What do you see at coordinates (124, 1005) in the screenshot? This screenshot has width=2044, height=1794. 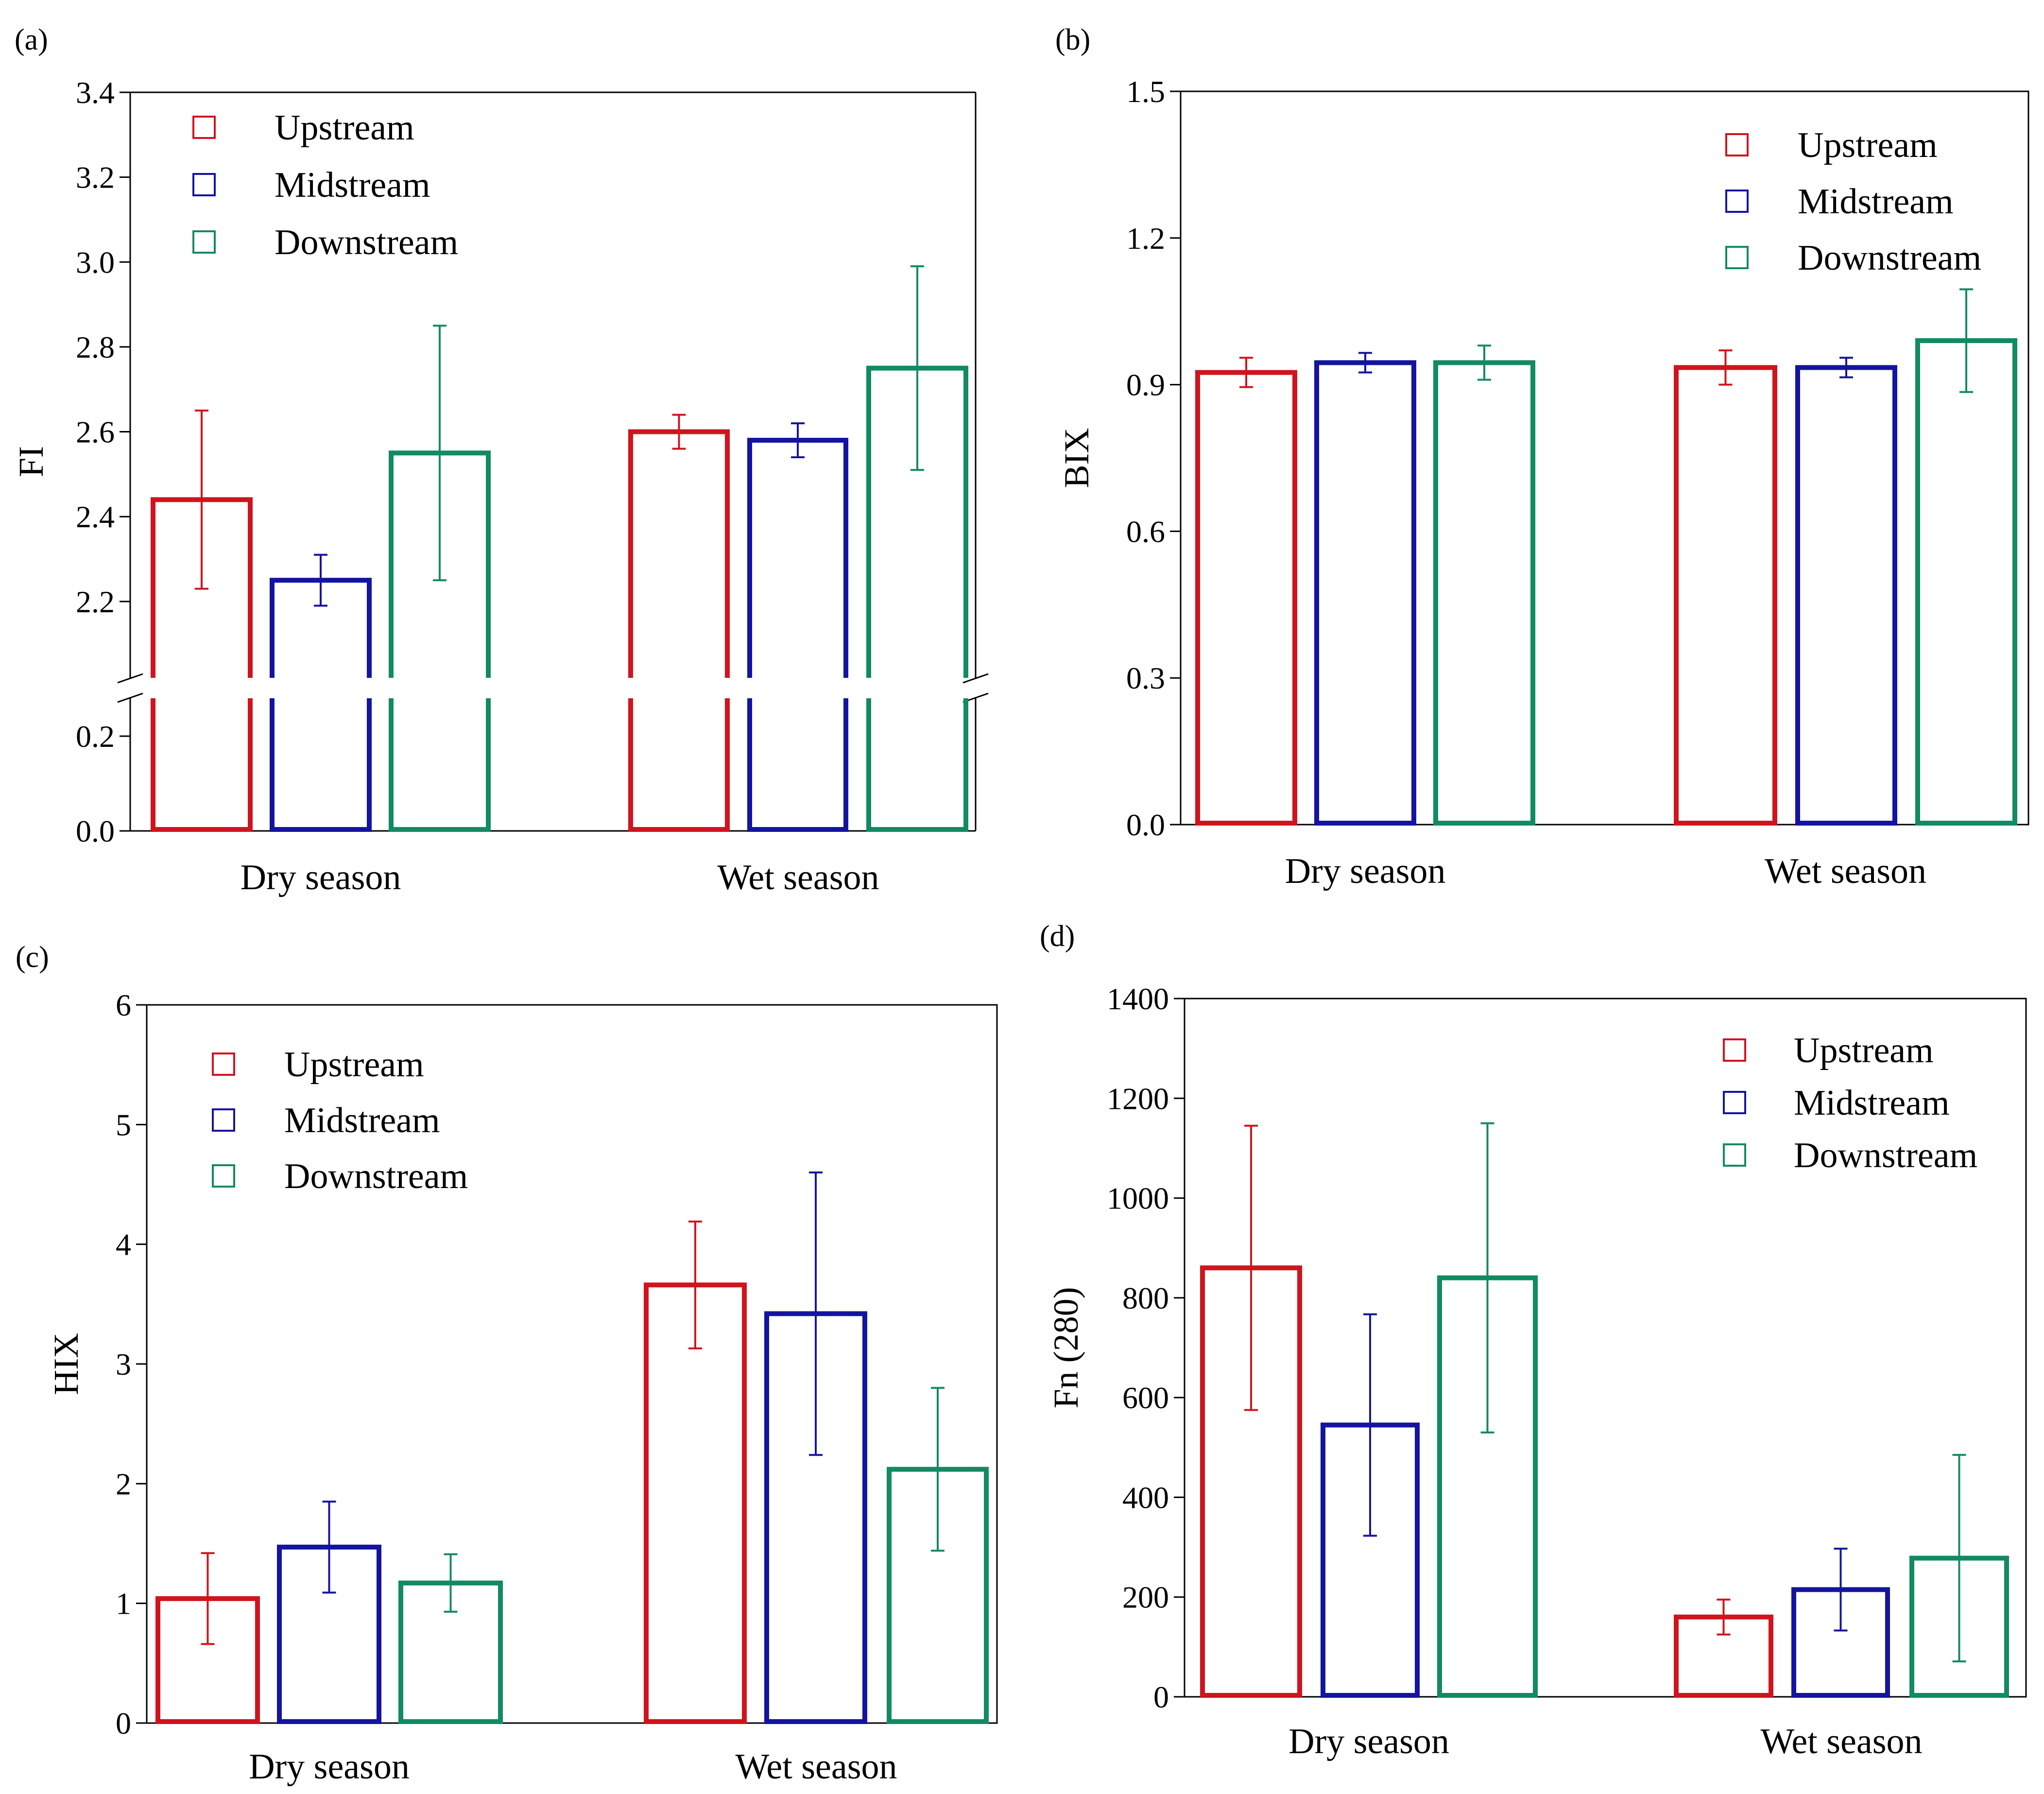 I see `y-tick-label: 6` at bounding box center [124, 1005].